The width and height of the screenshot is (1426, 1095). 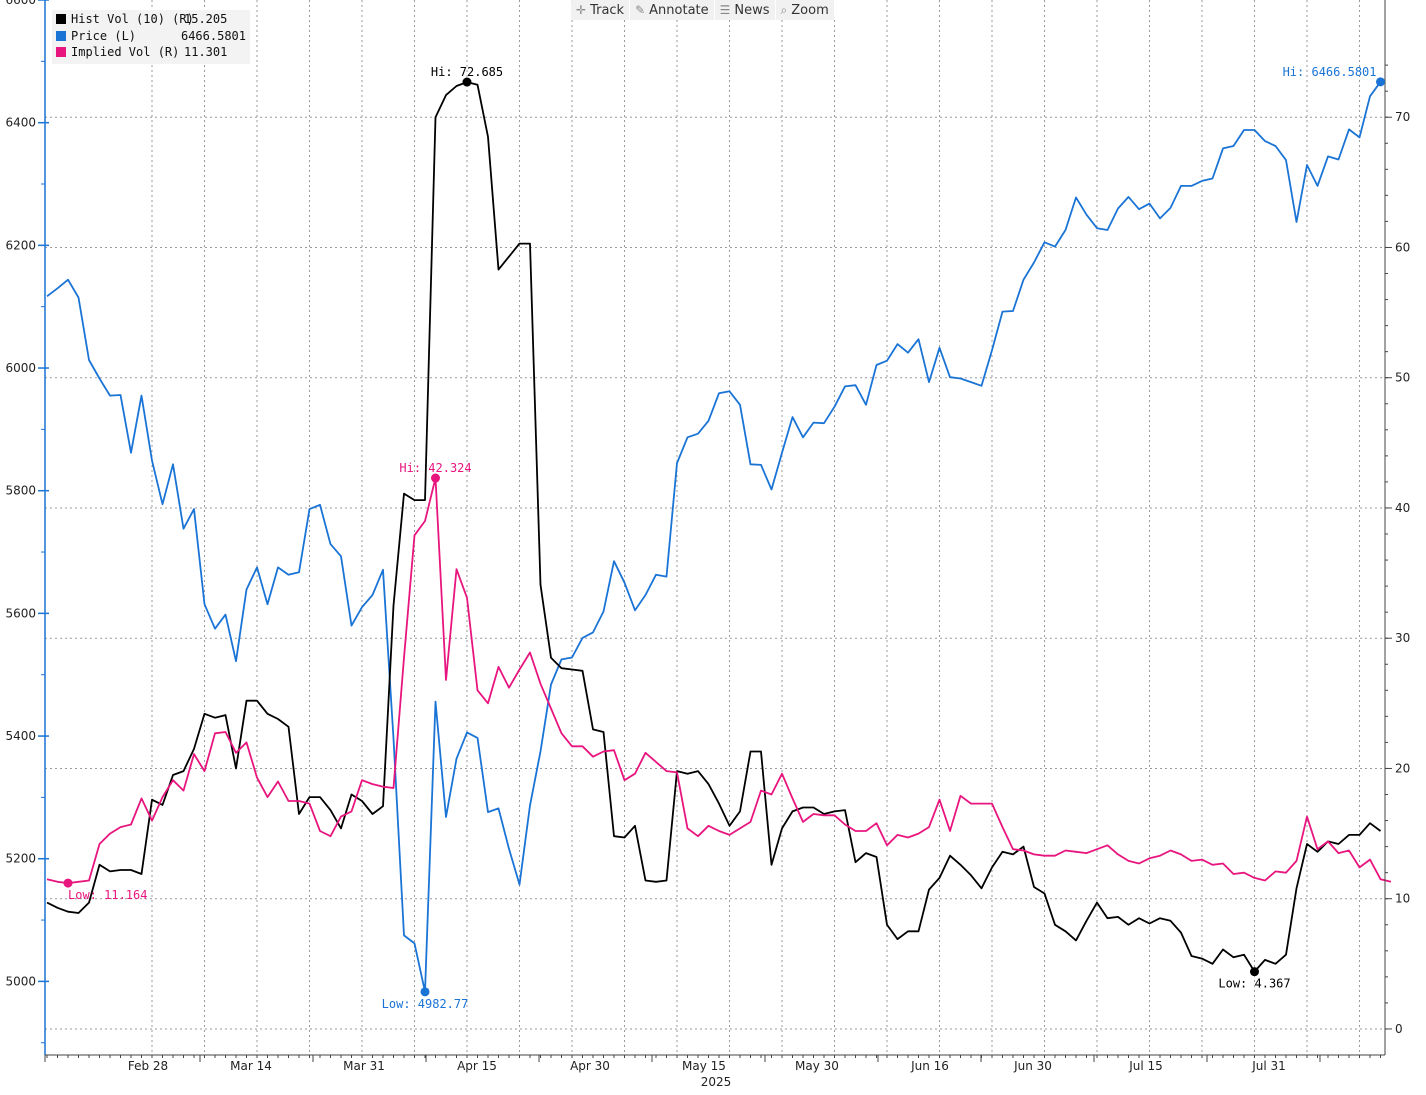 What do you see at coordinates (929, 1066) in the screenshot?
I see `x-tick-label: Jun 16` at bounding box center [929, 1066].